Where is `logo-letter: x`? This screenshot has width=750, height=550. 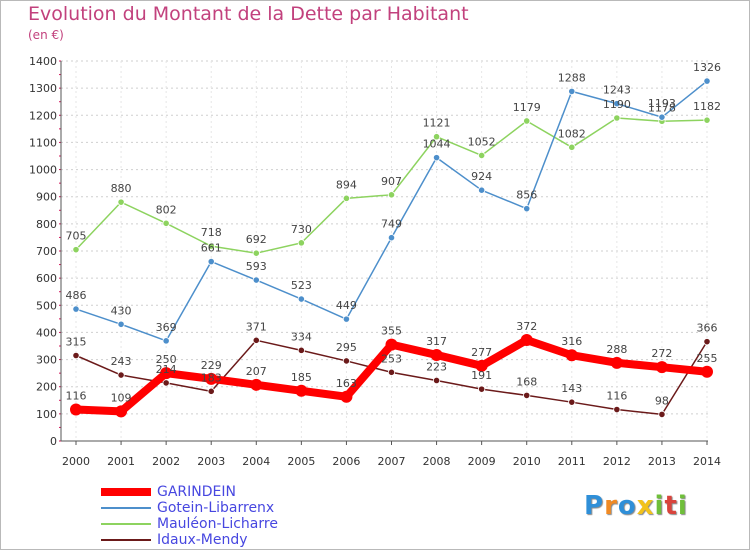 logo-letter: x is located at coordinates (645, 506).